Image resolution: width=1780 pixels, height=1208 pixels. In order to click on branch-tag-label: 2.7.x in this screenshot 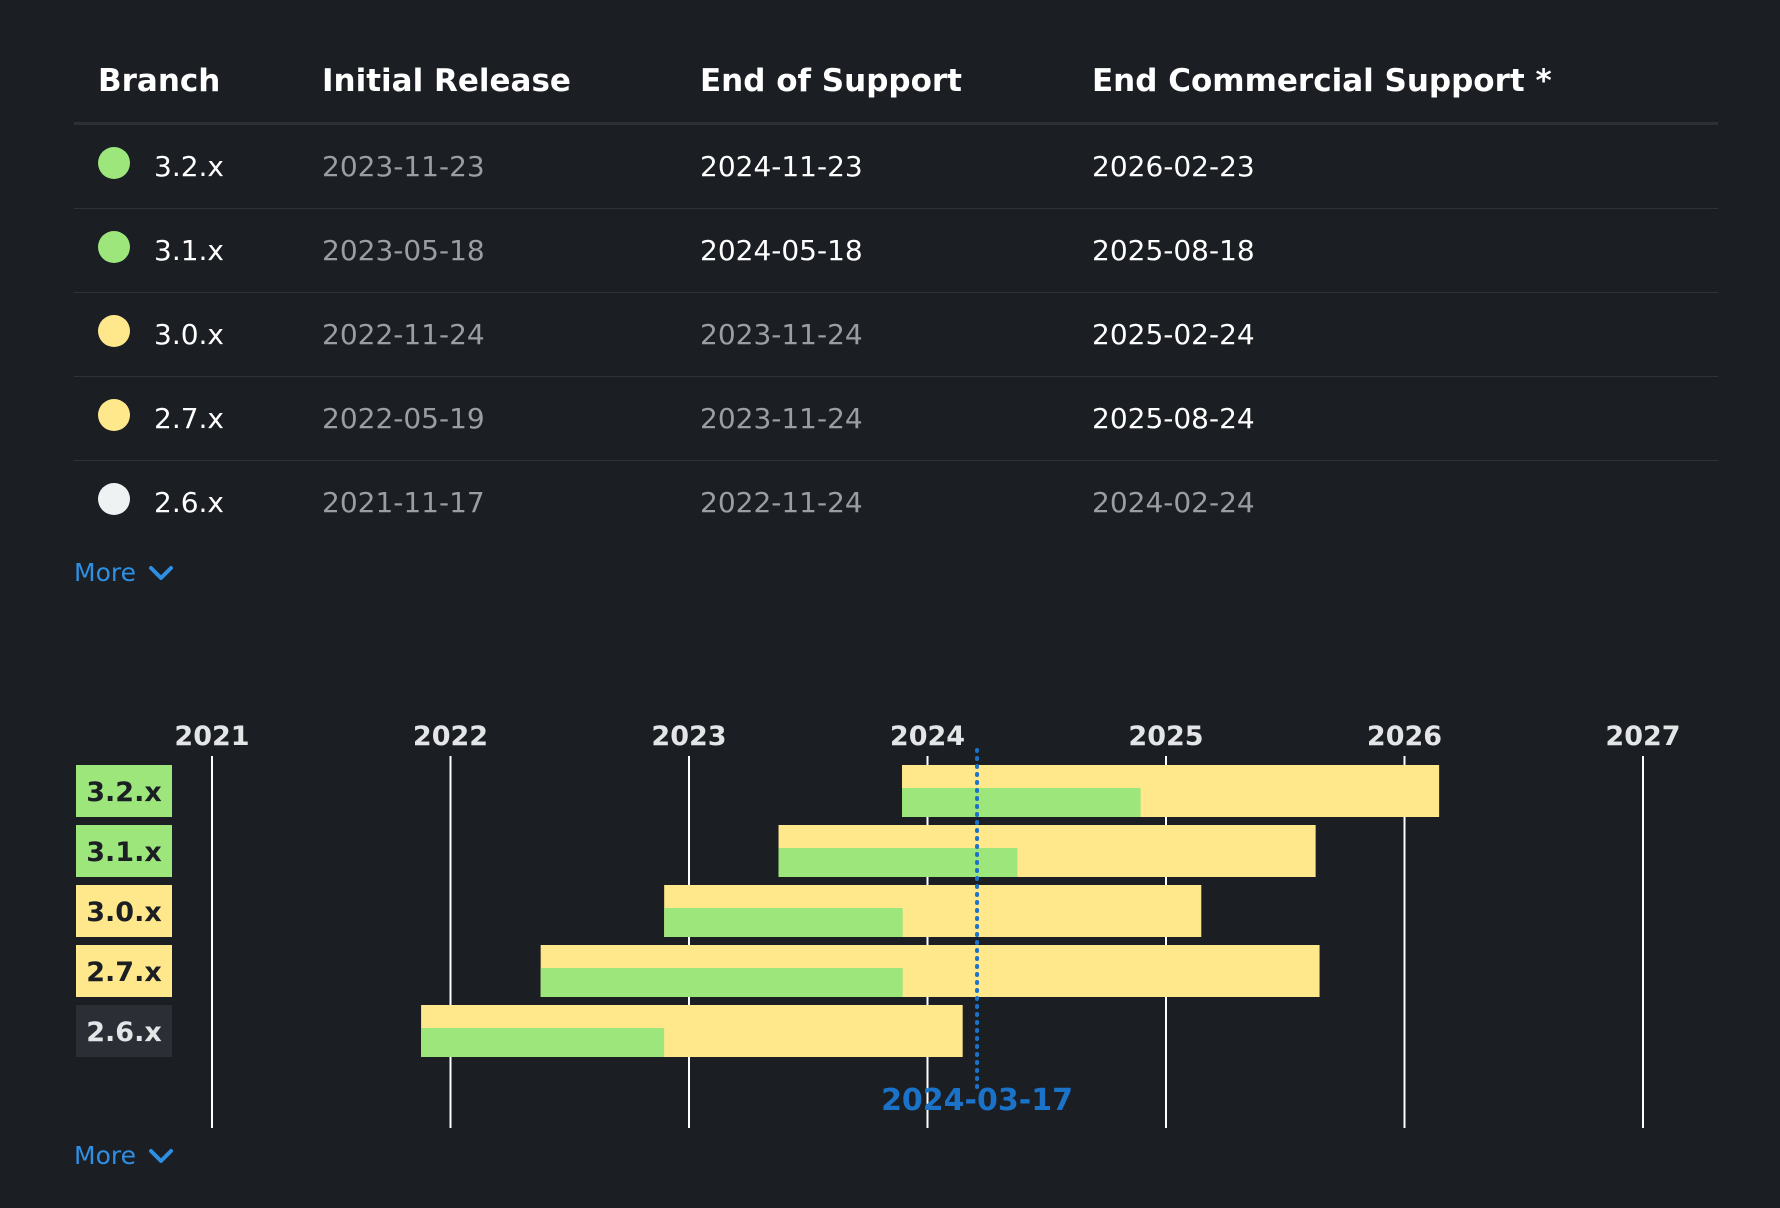, I will do `click(124, 972)`.